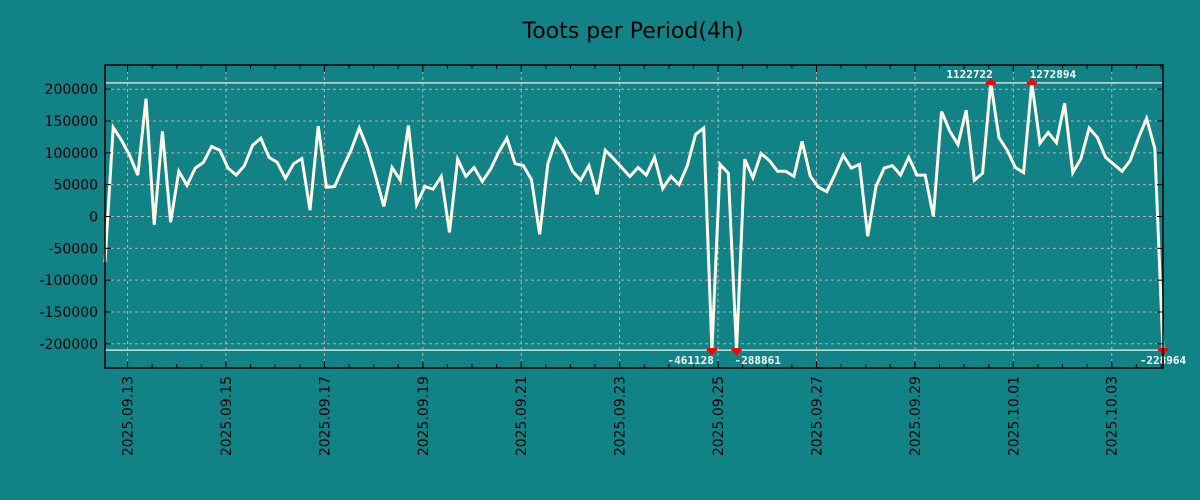 Image resolution: width=1200 pixels, height=500 pixels. What do you see at coordinates (621, 416) in the screenshot?
I see `x-tick-label: 2025.09.23` at bounding box center [621, 416].